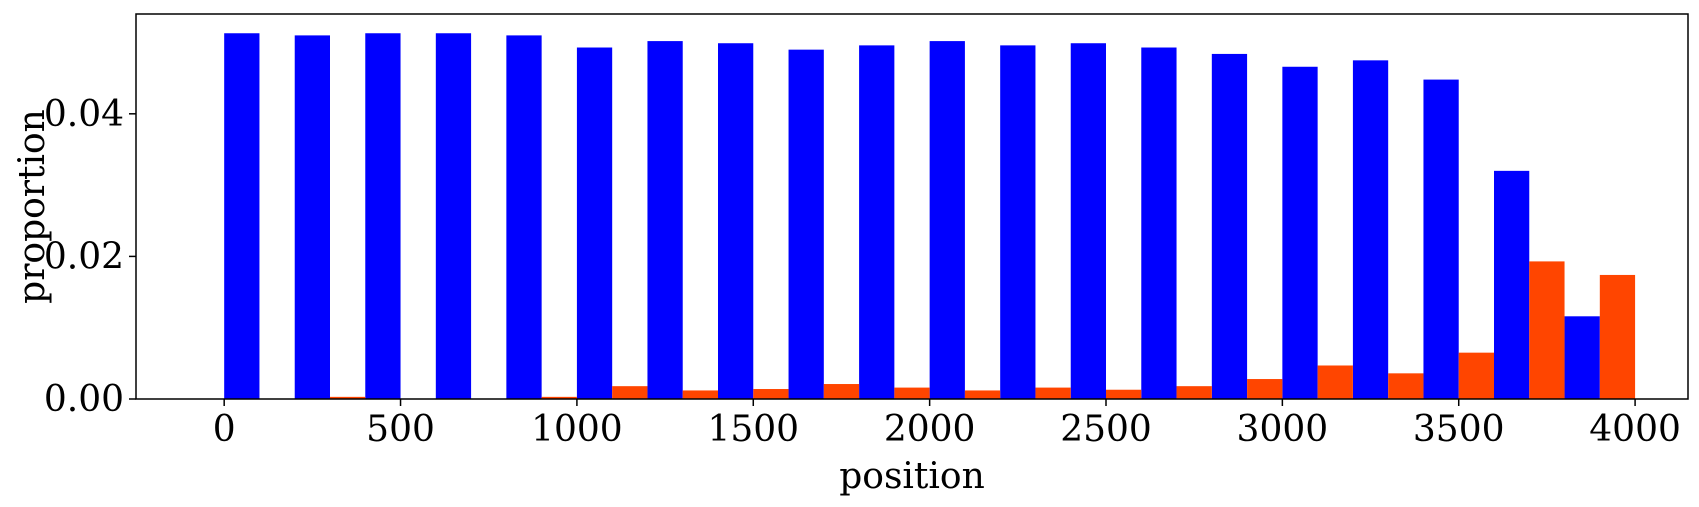  What do you see at coordinates (400, 429) in the screenshot?
I see `x-tick-label: 500` at bounding box center [400, 429].